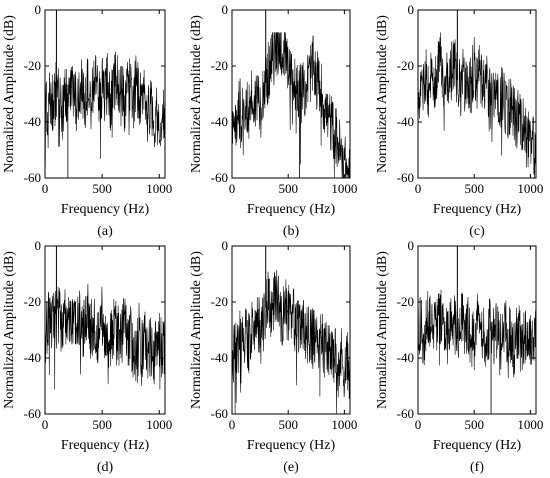  Describe the element at coordinates (291, 467) in the screenshot. I see `panel-label: (e)` at that location.